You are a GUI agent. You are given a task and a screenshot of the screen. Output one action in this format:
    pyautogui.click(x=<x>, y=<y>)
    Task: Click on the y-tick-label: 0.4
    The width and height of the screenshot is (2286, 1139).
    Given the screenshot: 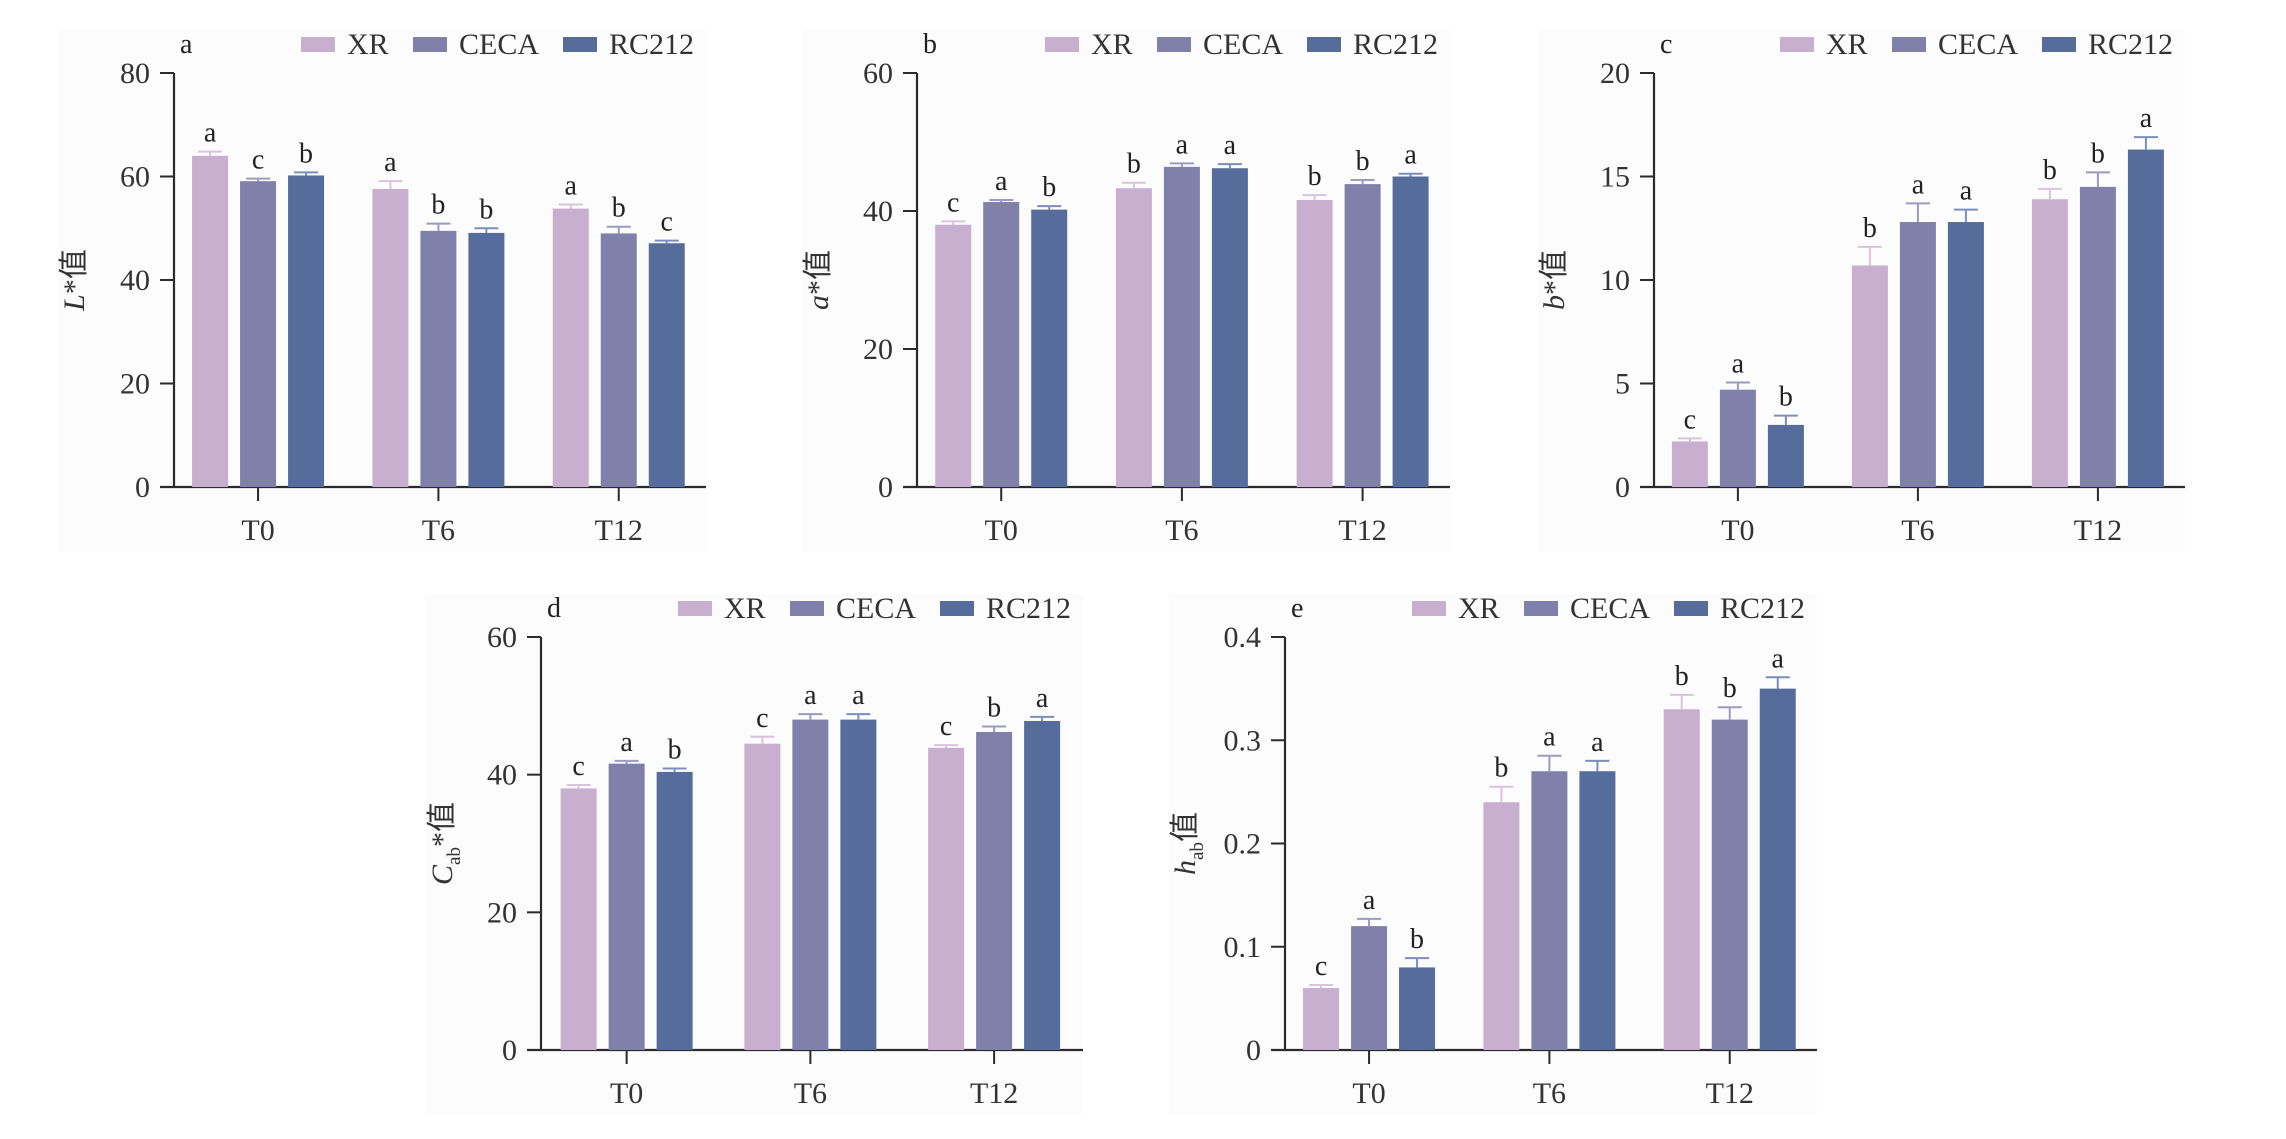 What is the action you would take?
    pyautogui.click(x=1243, y=637)
    